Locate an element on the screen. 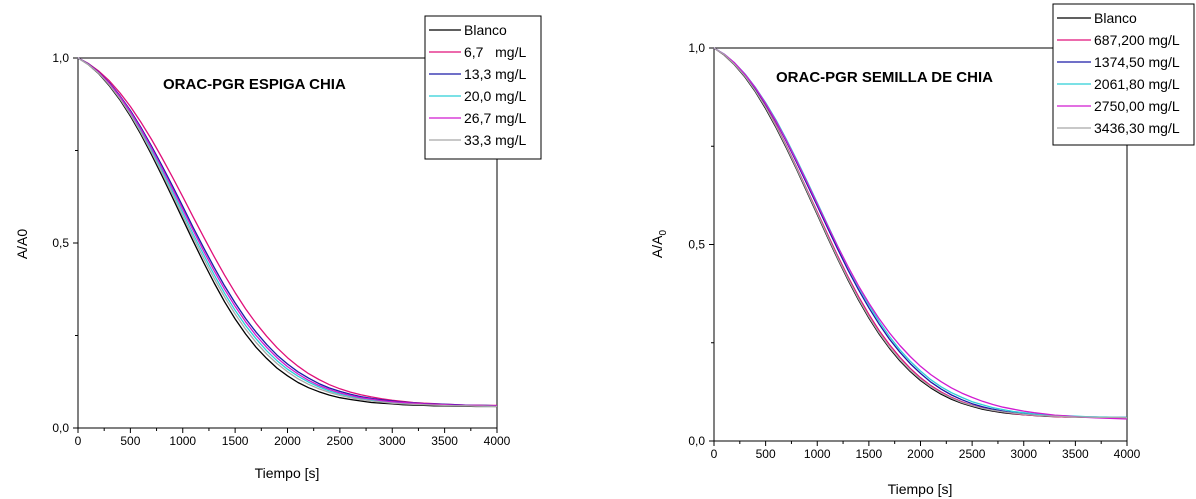 Image resolution: width=1196 pixels, height=499 pixels. legend-label: 20,0 mg/L is located at coordinates (495, 96).